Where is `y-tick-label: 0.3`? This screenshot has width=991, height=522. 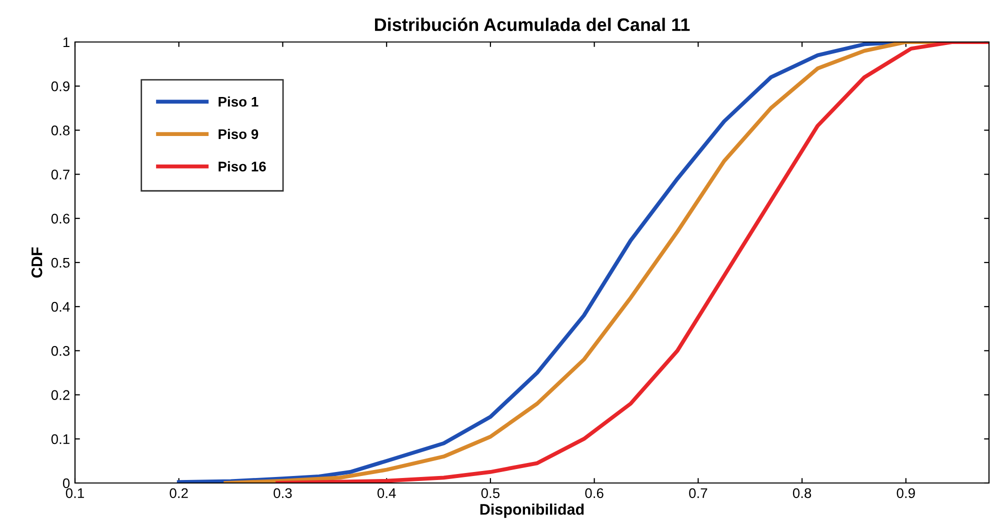 y-tick-label: 0.3 is located at coordinates (60, 351).